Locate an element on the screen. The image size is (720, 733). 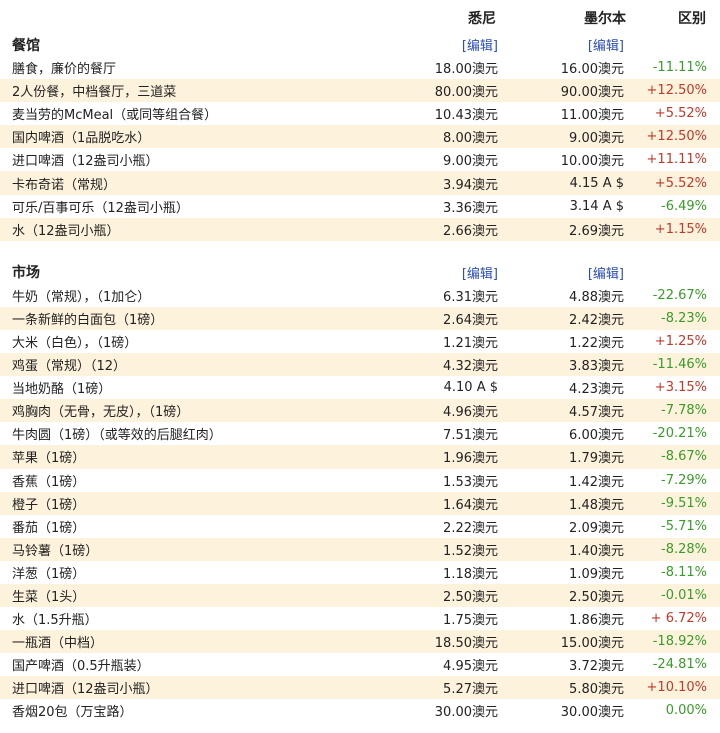
price-difference: + 6.72% is located at coordinates (678, 619).